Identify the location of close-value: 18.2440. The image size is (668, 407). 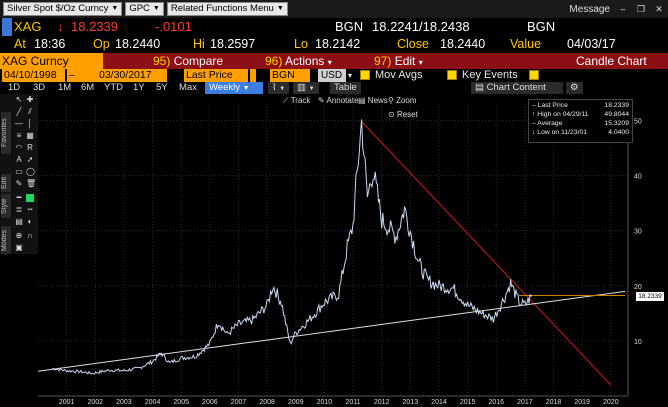
(463, 44).